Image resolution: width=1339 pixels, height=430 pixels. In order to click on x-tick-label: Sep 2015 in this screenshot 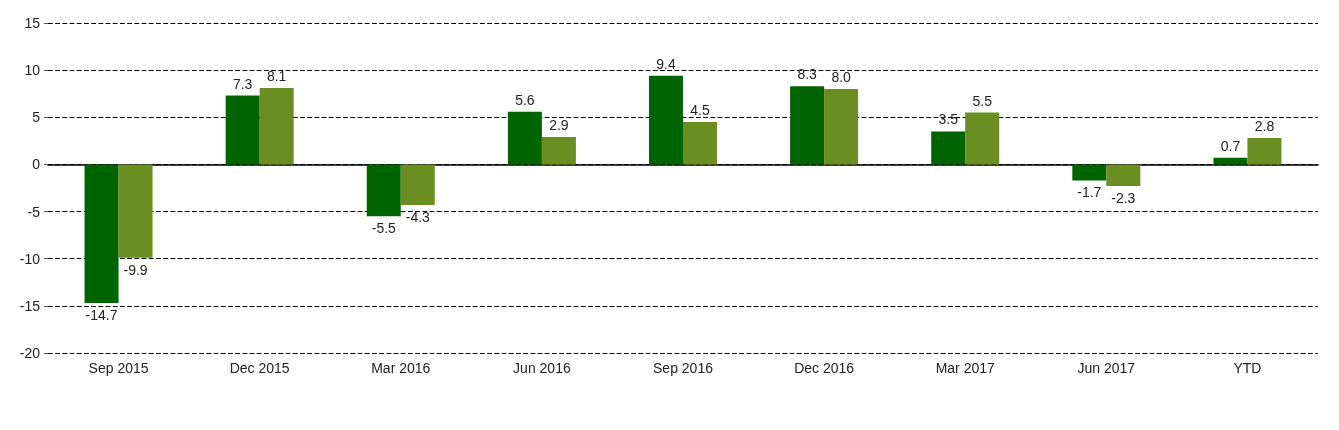, I will do `click(118, 368)`.